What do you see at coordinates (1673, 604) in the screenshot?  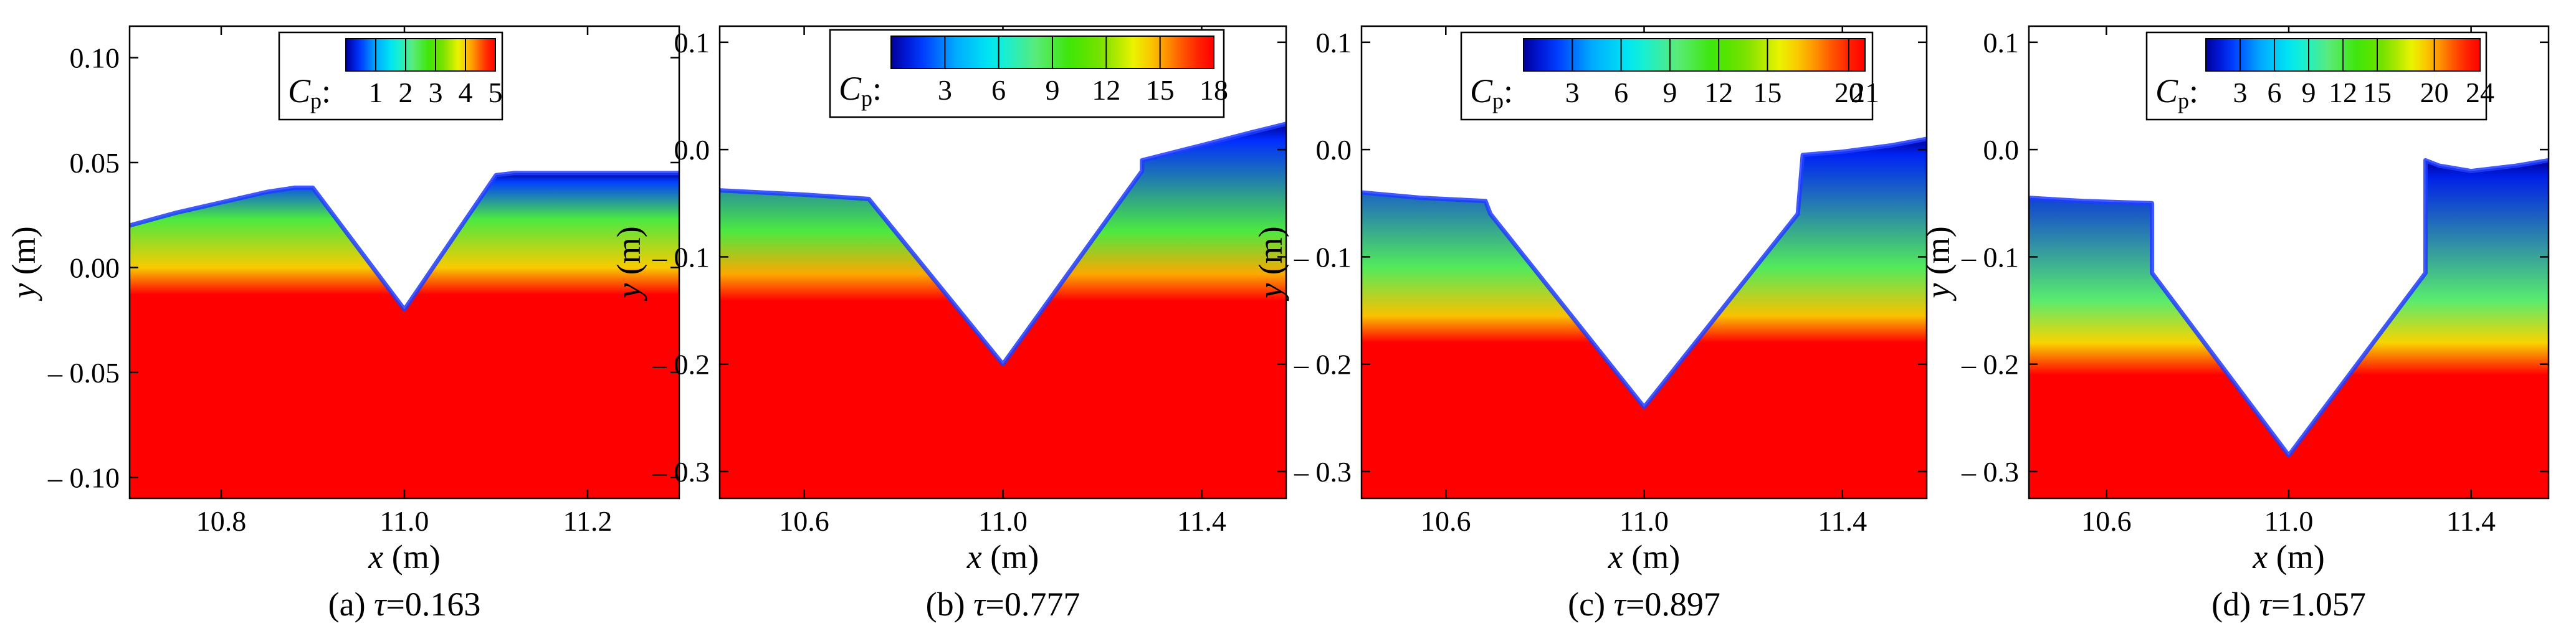 I see `caption-value: =0.897` at bounding box center [1673, 604].